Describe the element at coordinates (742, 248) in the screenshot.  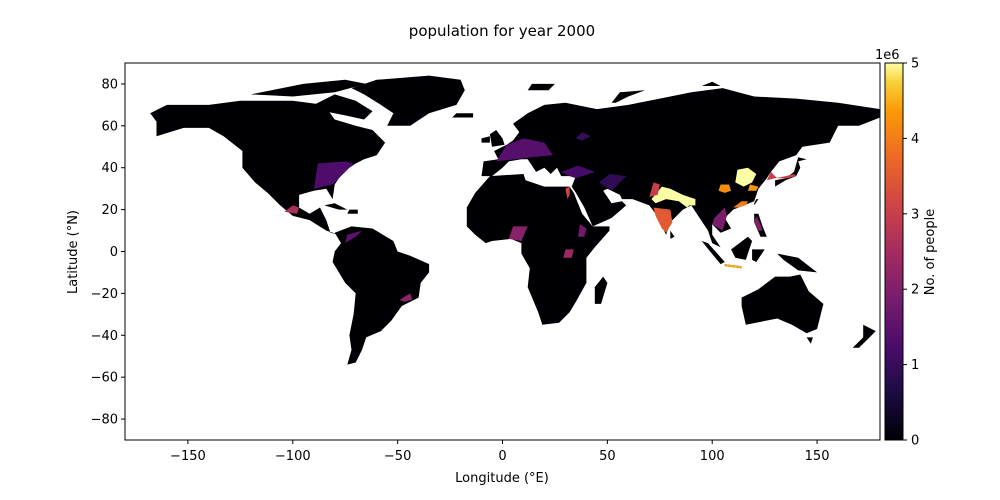
I see `borneo-region` at that location.